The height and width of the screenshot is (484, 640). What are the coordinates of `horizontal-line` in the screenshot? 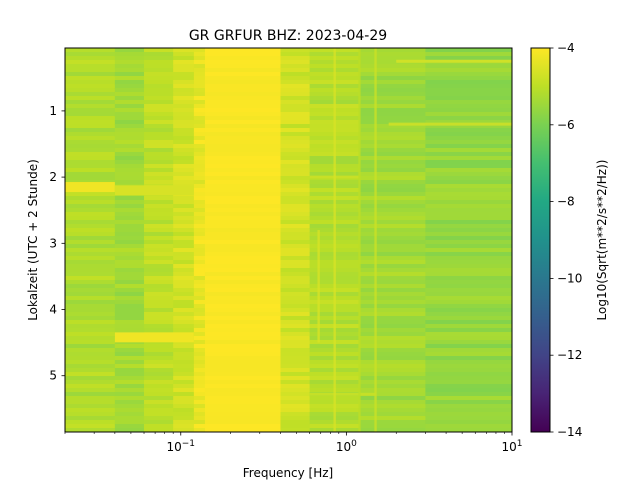 It's located at (454, 61).